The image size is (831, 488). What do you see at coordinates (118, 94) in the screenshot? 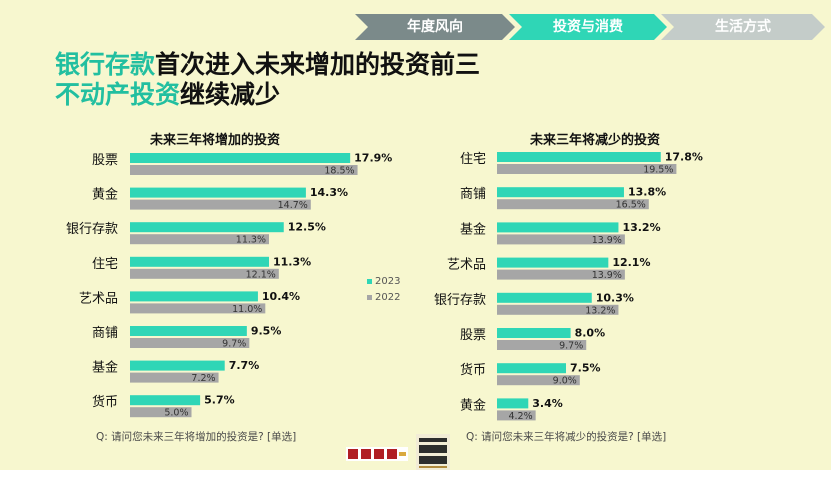
I see `headline-highlight-2: 不动产投资` at bounding box center [118, 94].